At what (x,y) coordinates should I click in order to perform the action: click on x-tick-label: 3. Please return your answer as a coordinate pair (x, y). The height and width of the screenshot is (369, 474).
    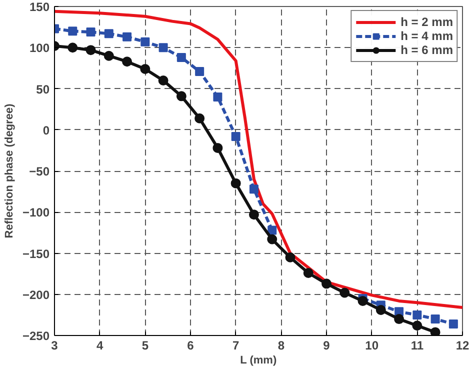
    Looking at the image, I should click on (54, 345).